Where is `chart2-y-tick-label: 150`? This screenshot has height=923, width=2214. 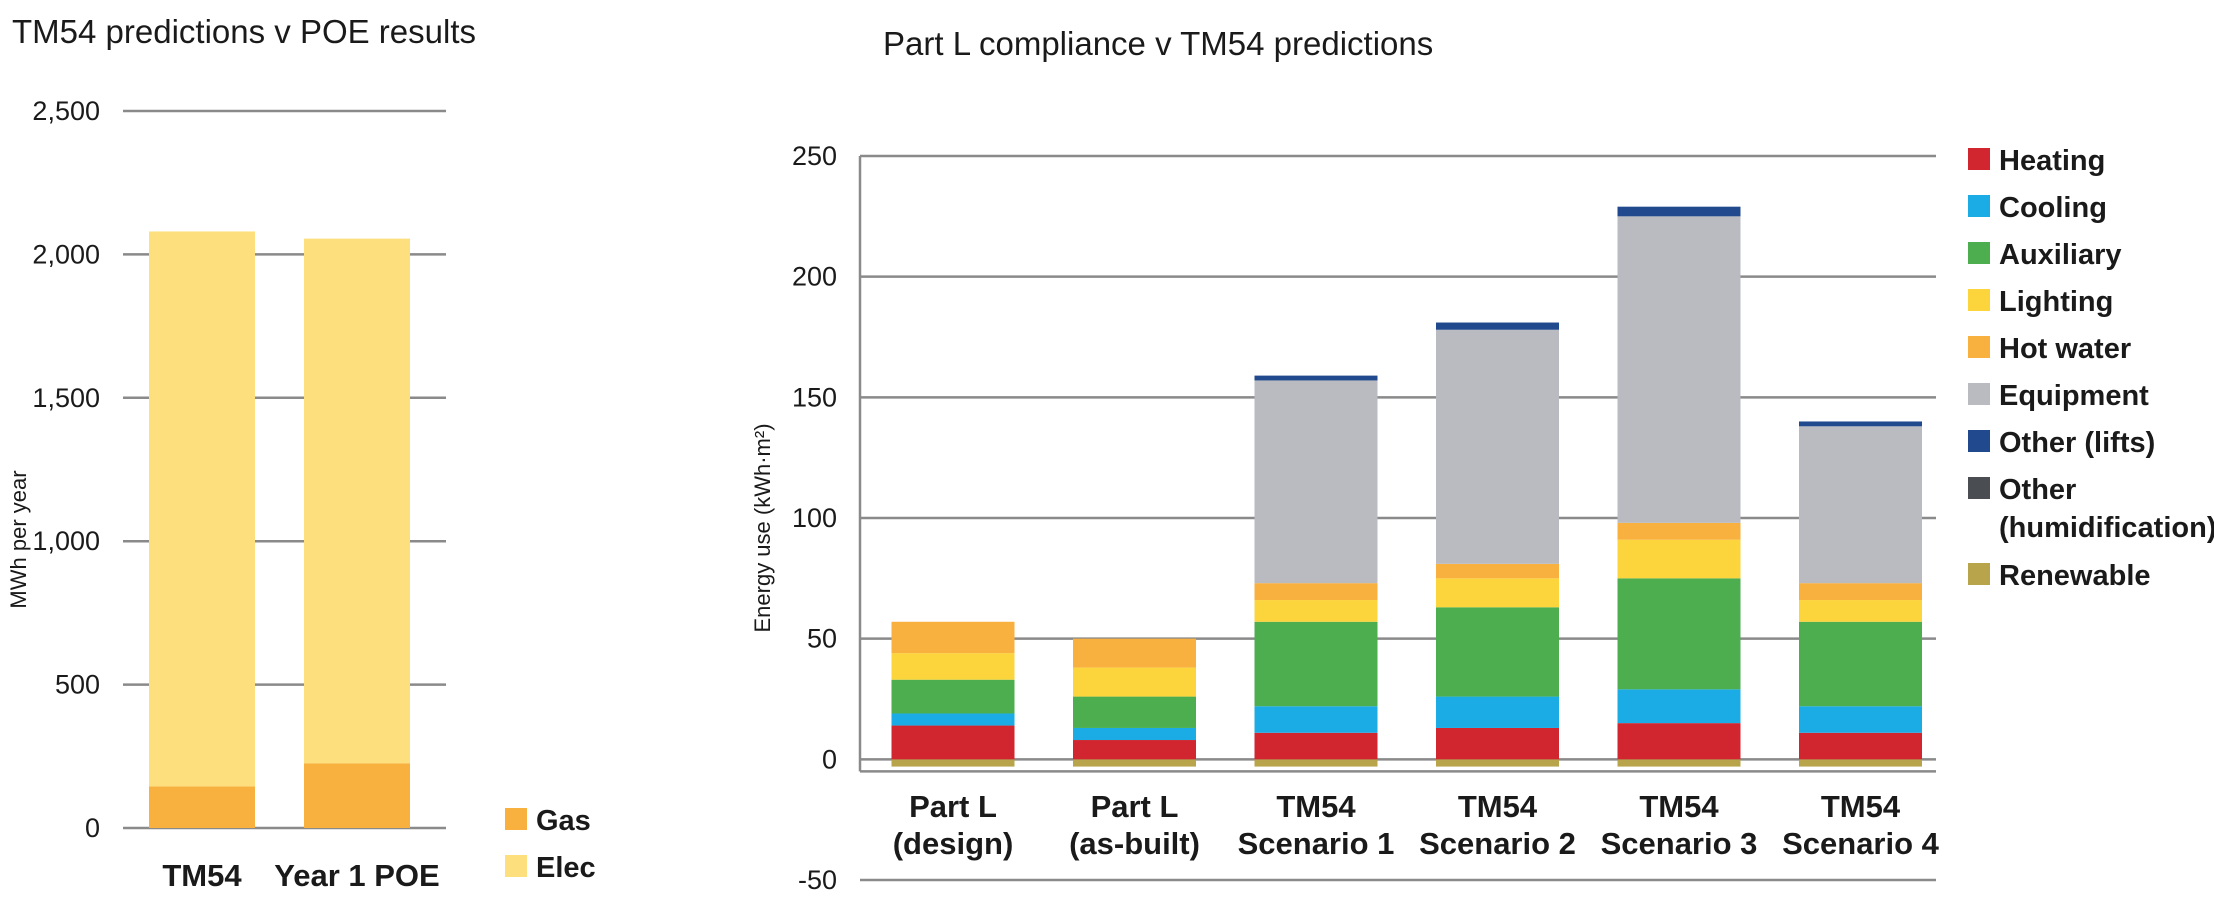
chart2-y-tick-label: 150 is located at coordinates (814, 397).